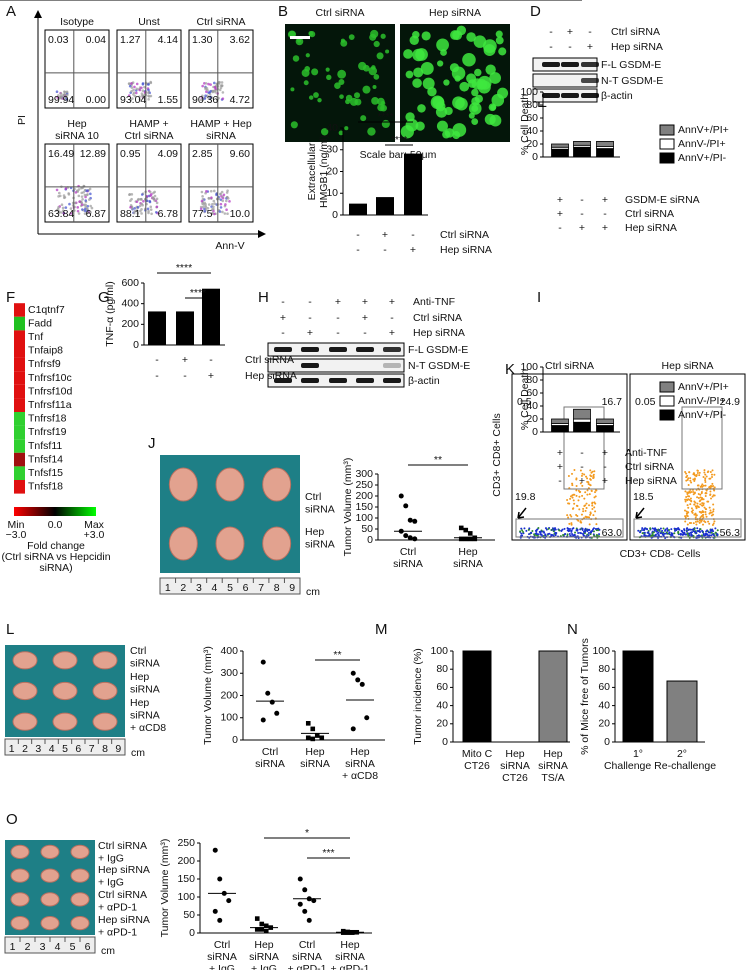 The image size is (755, 970). Describe the element at coordinates (408, 552) in the screenshot. I see `x-tick-label: Ctrl` at that location.